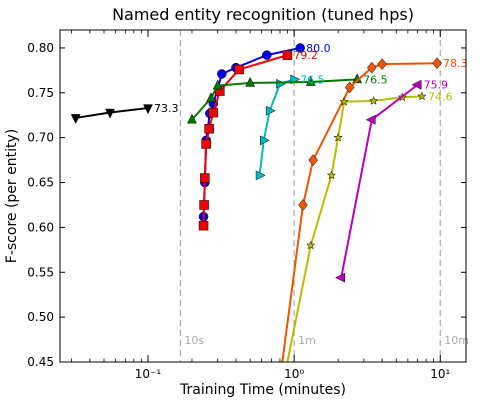 This screenshot has width=498, height=405. What do you see at coordinates (40, 138) in the screenshot?
I see `y-tick-label: 0.70` at bounding box center [40, 138].